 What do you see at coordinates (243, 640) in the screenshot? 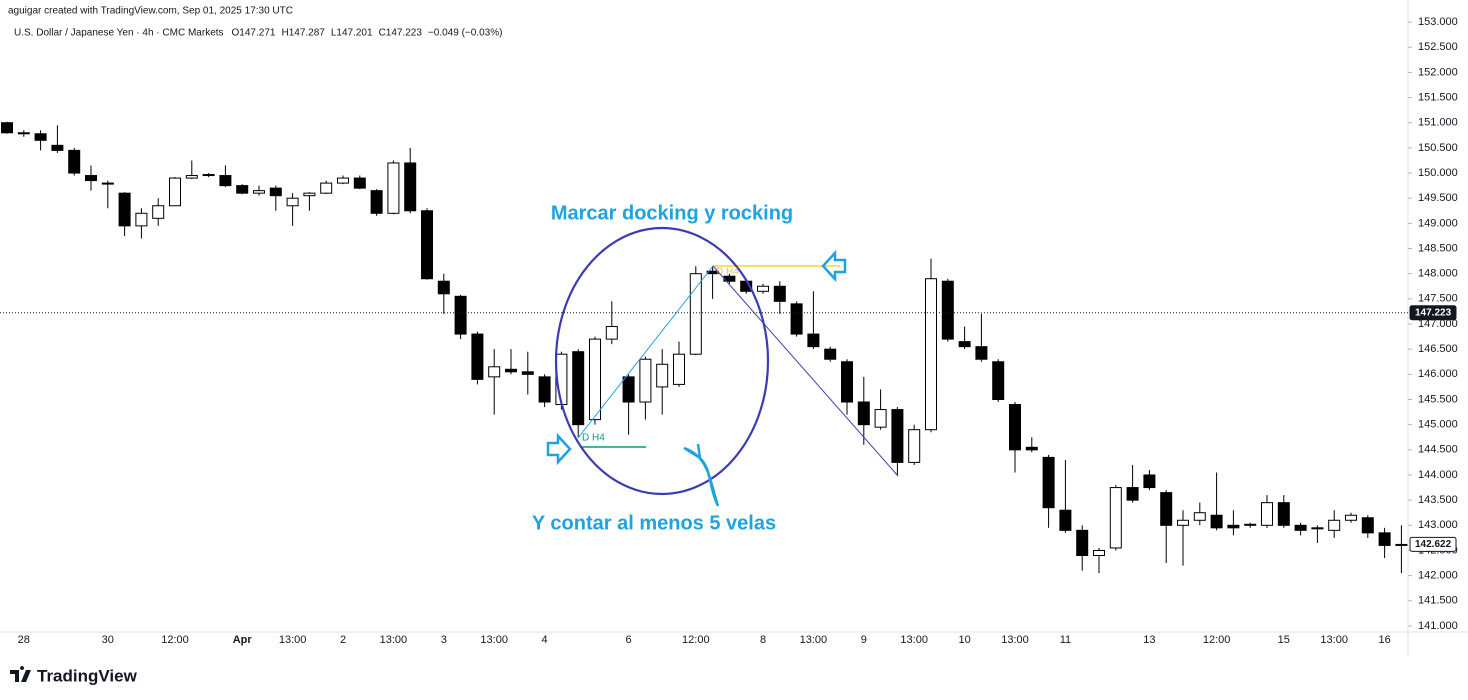
I see `x-tick-label: Apr` at bounding box center [243, 640].